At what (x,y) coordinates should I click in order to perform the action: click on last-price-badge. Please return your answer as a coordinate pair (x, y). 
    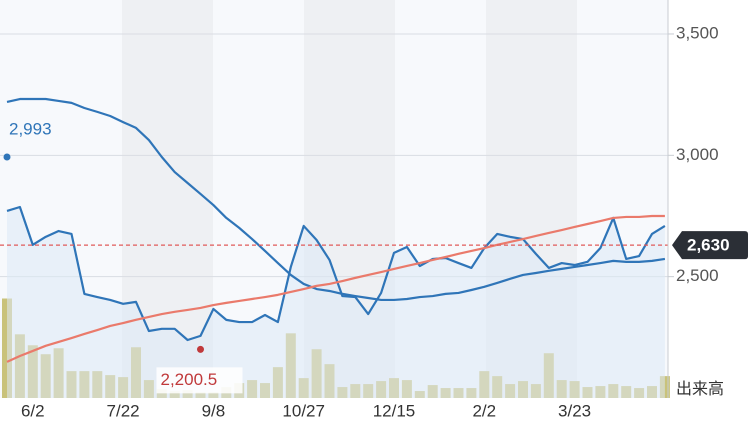
    Looking at the image, I should click on (710, 245).